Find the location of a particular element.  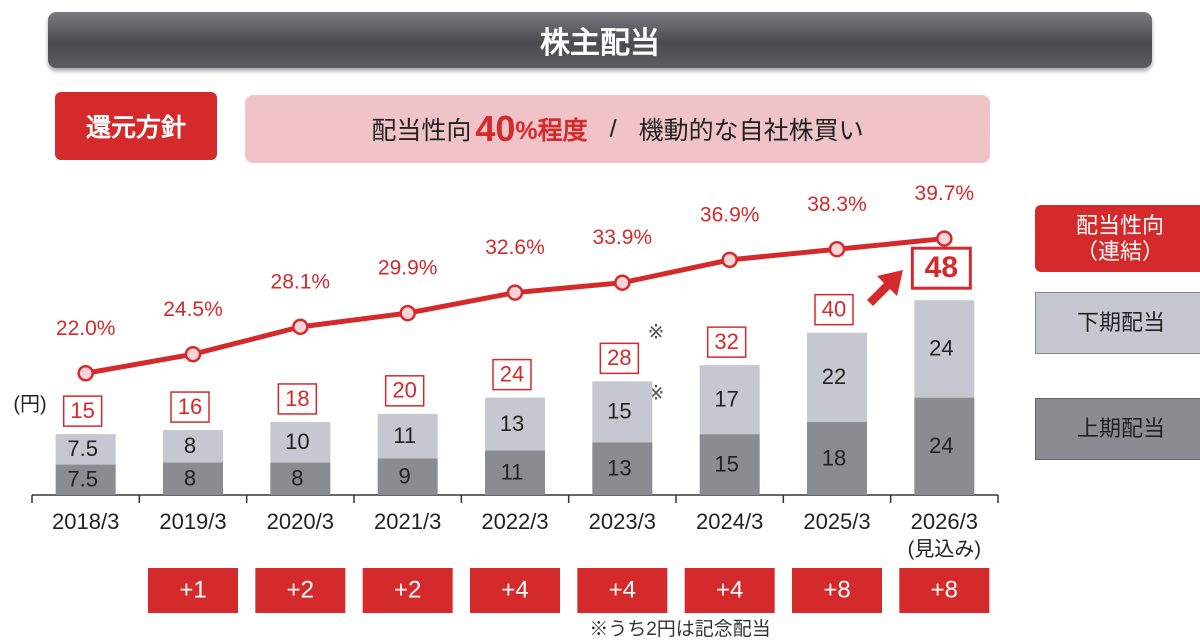

total-label: 32 is located at coordinates (726, 341).